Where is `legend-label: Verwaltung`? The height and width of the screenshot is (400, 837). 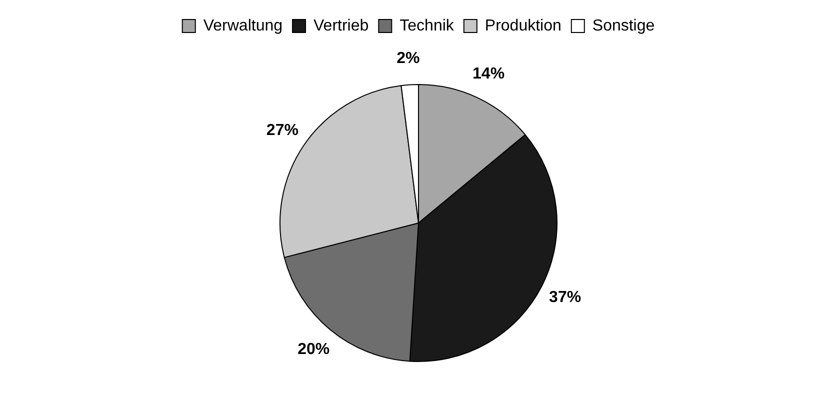 legend-label: Verwaltung is located at coordinates (243, 25).